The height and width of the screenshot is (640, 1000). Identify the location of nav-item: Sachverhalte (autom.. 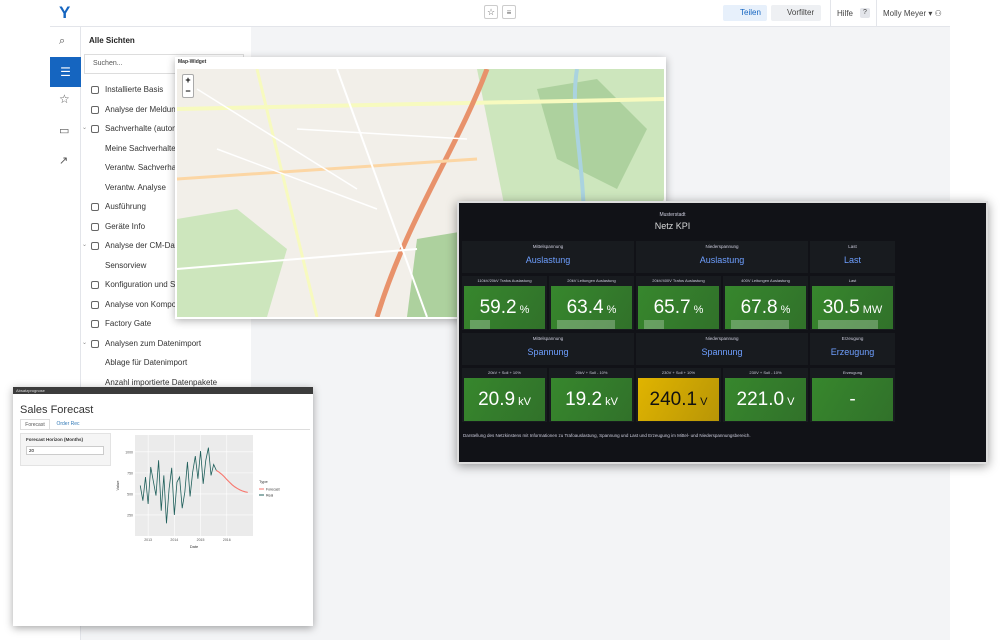
(143, 128).